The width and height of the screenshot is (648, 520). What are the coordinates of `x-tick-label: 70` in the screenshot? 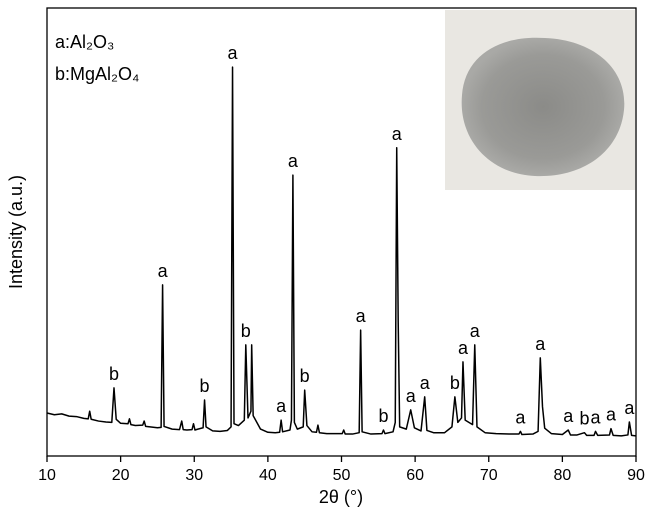 It's located at (489, 475).